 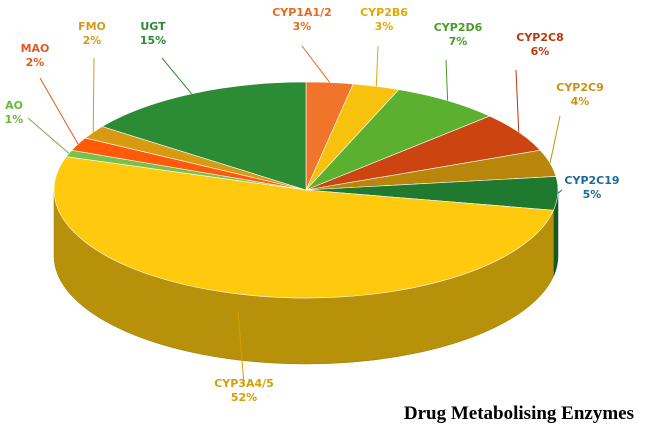 I want to click on slice-label-value: 5%, so click(x=592, y=194).